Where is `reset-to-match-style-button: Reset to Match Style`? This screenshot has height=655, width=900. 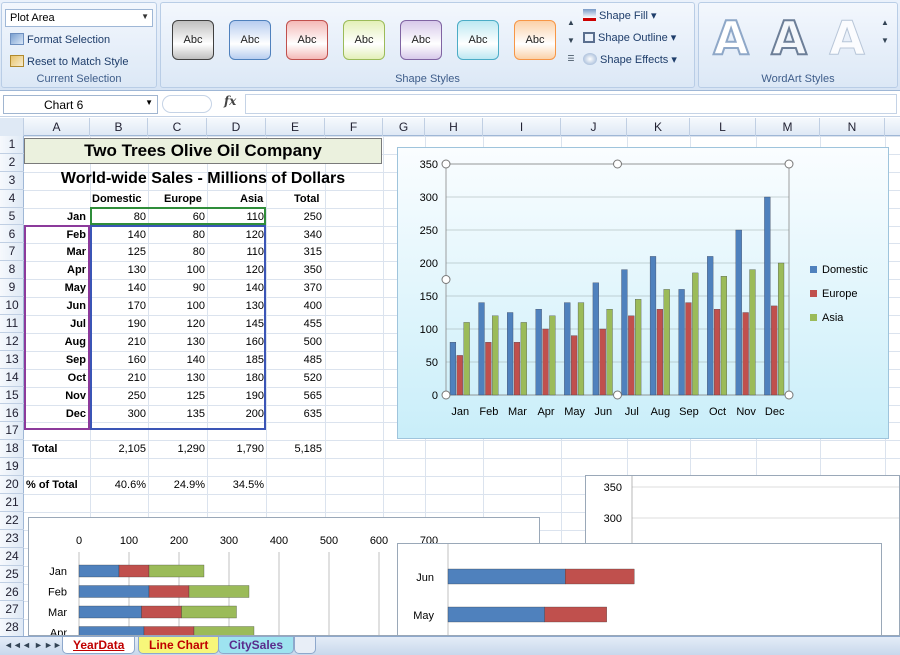
reset-to-match-style-button: Reset to Match Style is located at coordinates (69, 61).